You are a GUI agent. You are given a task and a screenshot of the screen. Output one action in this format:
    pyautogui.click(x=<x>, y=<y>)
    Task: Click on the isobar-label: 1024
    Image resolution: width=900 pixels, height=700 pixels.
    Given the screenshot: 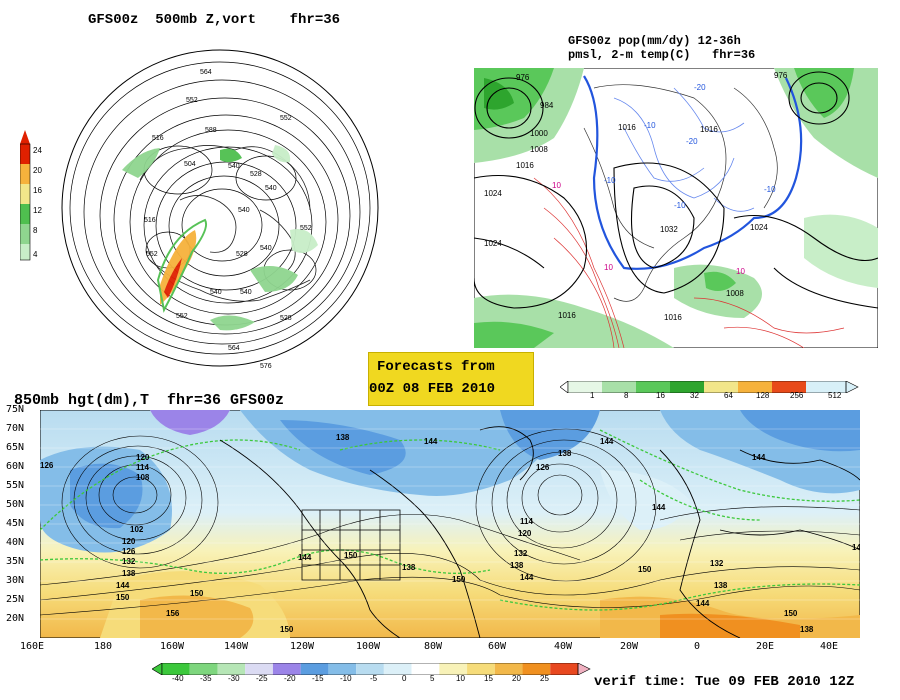 What is the action you would take?
    pyautogui.click(x=759, y=227)
    